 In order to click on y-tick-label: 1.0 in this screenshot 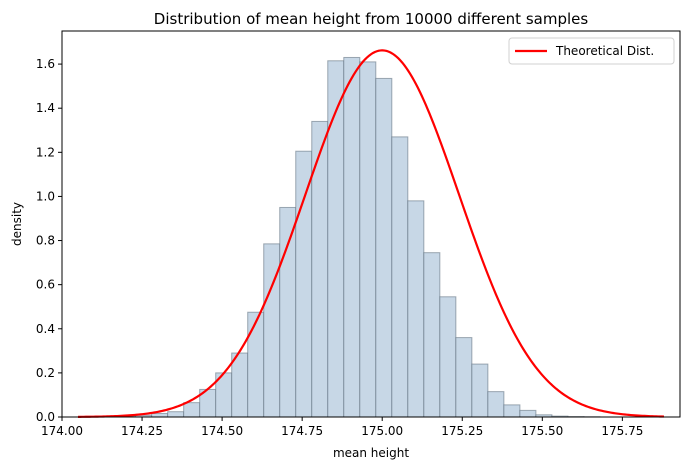, I will do `click(45, 196)`.